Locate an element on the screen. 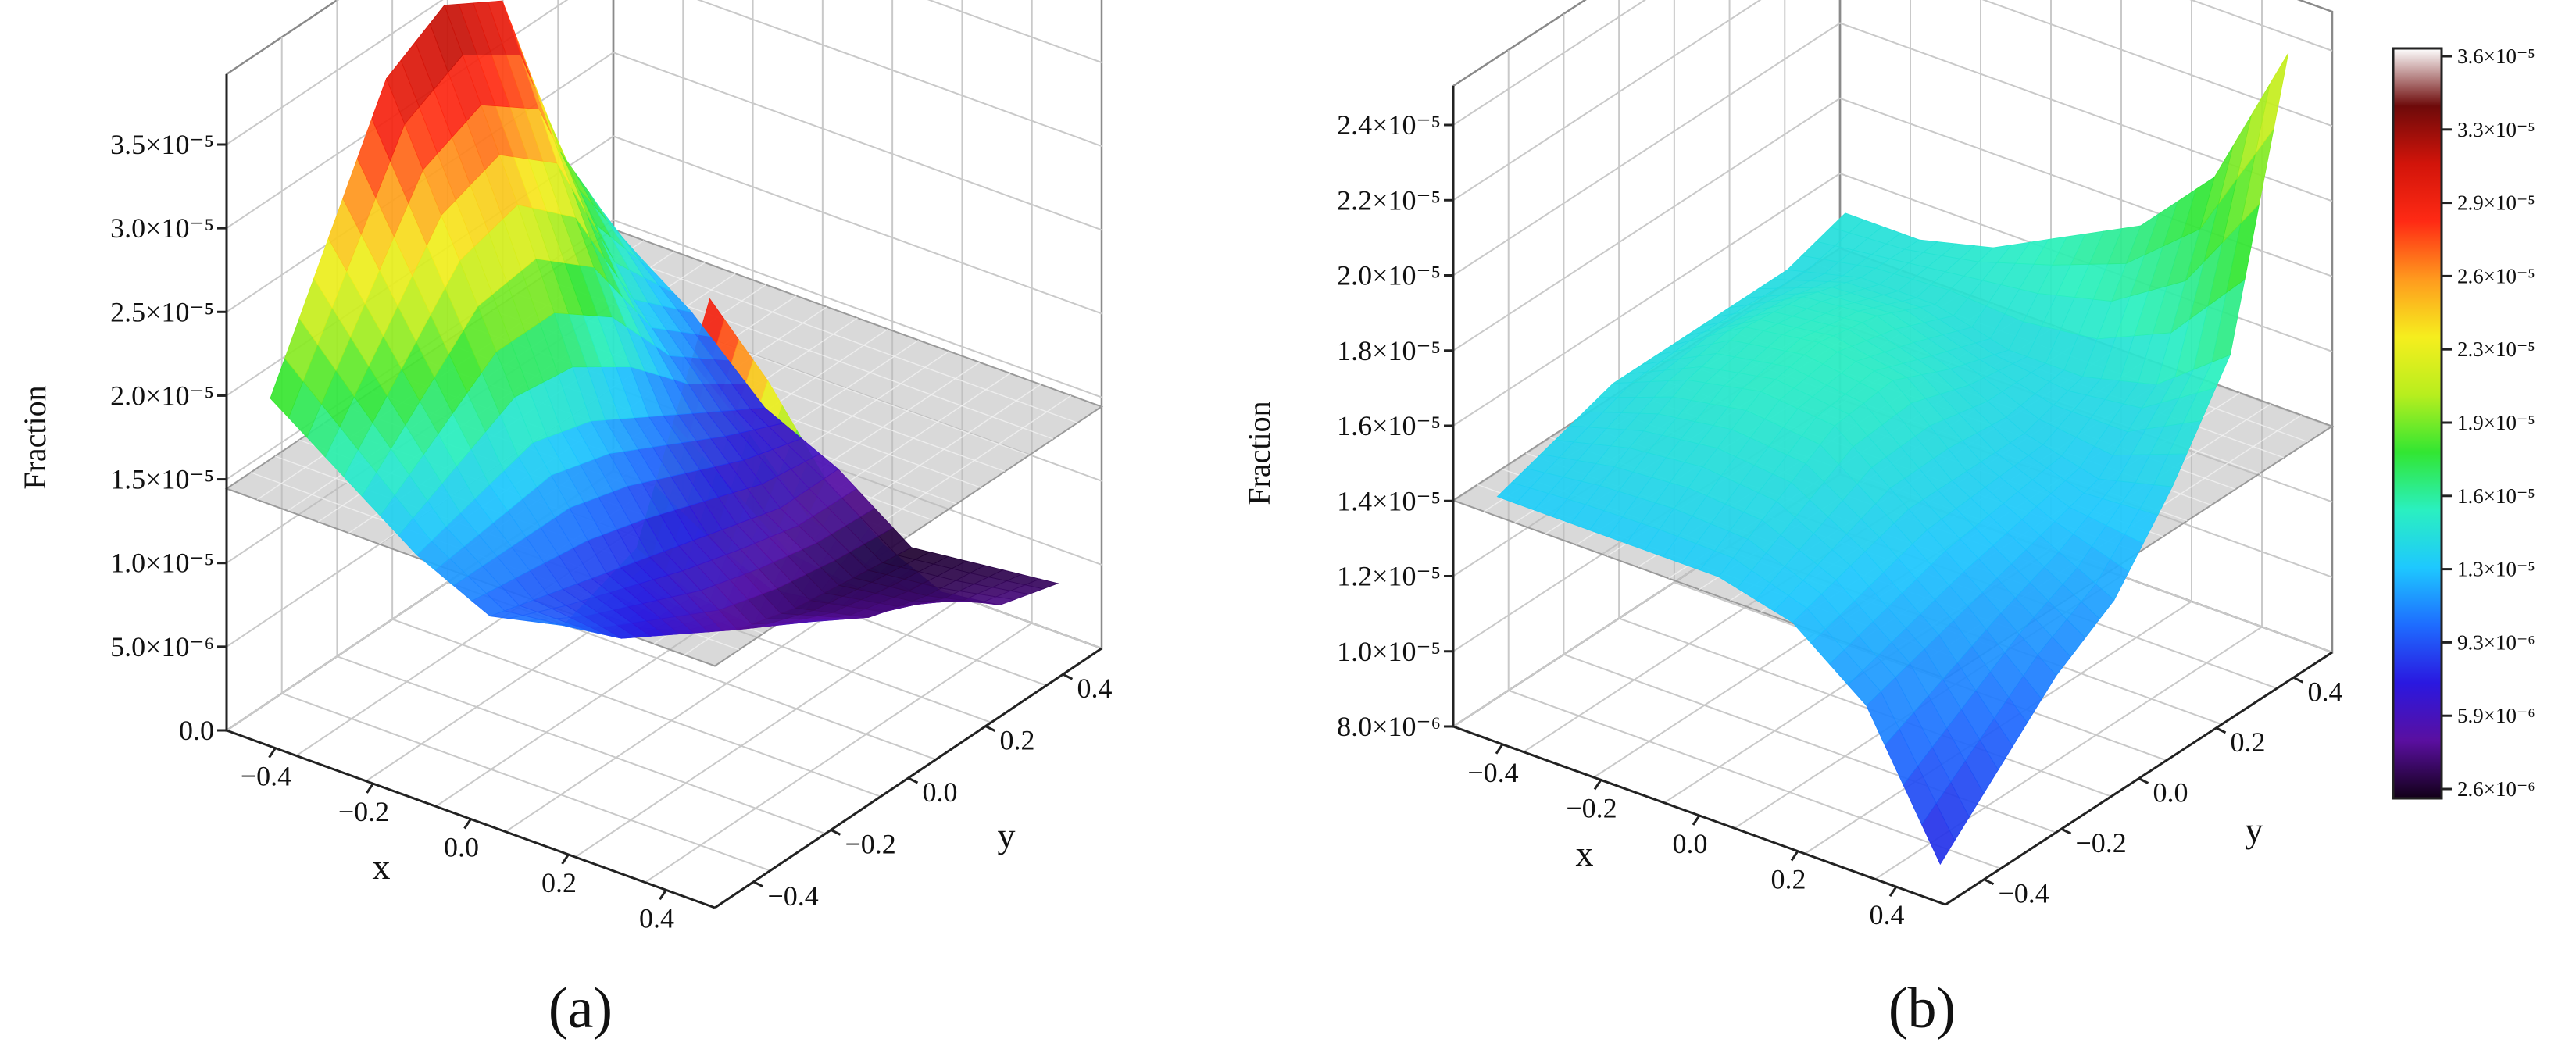  z-tick-label: 1.6×10⁻⁵ is located at coordinates (1389, 425).